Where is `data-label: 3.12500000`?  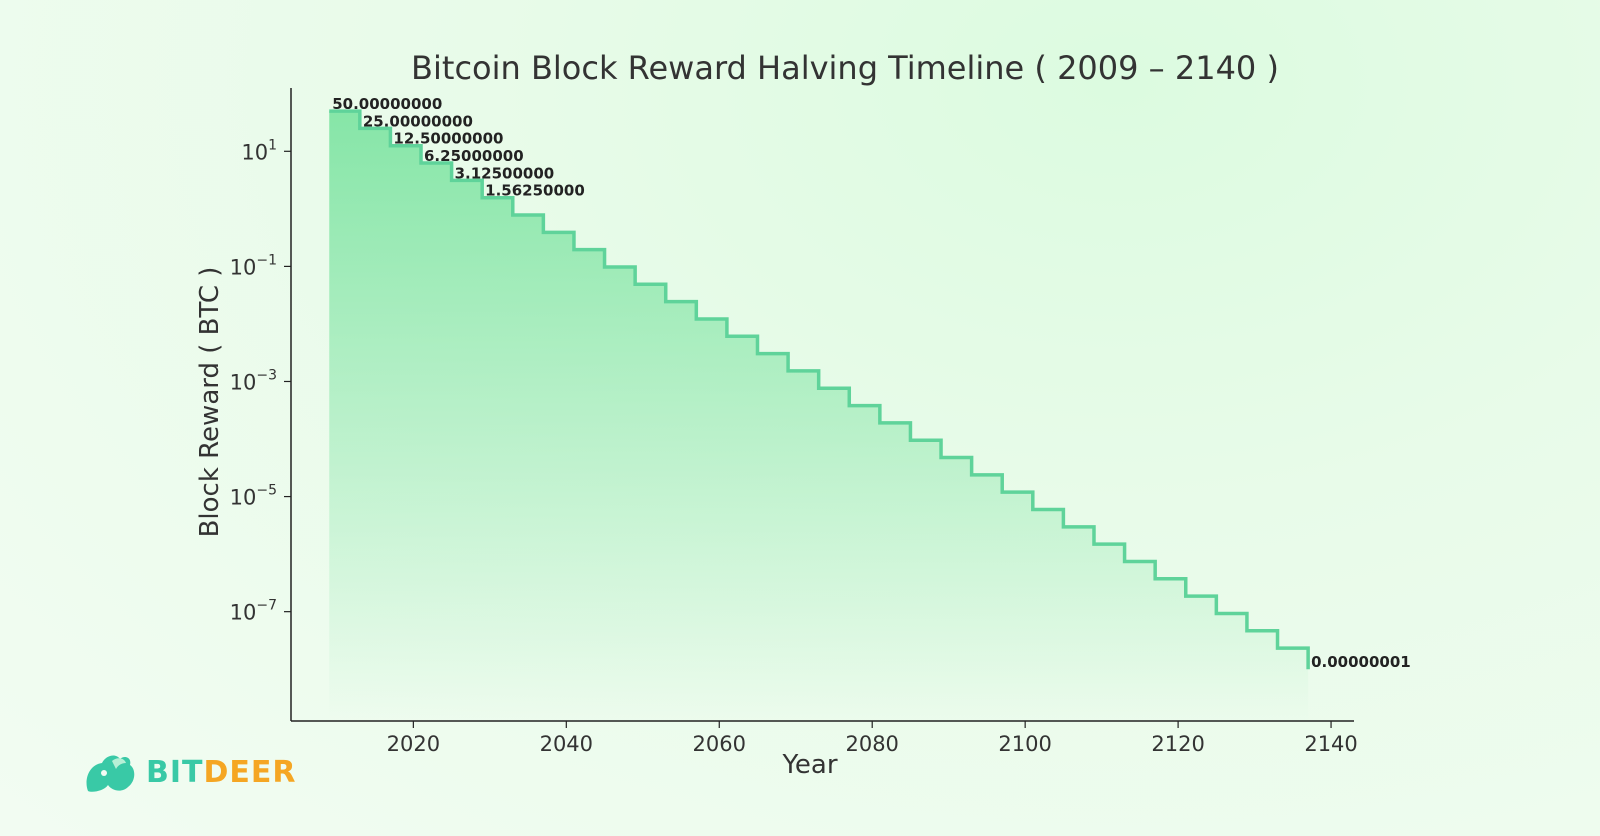
data-label: 3.12500000 is located at coordinates (505, 173).